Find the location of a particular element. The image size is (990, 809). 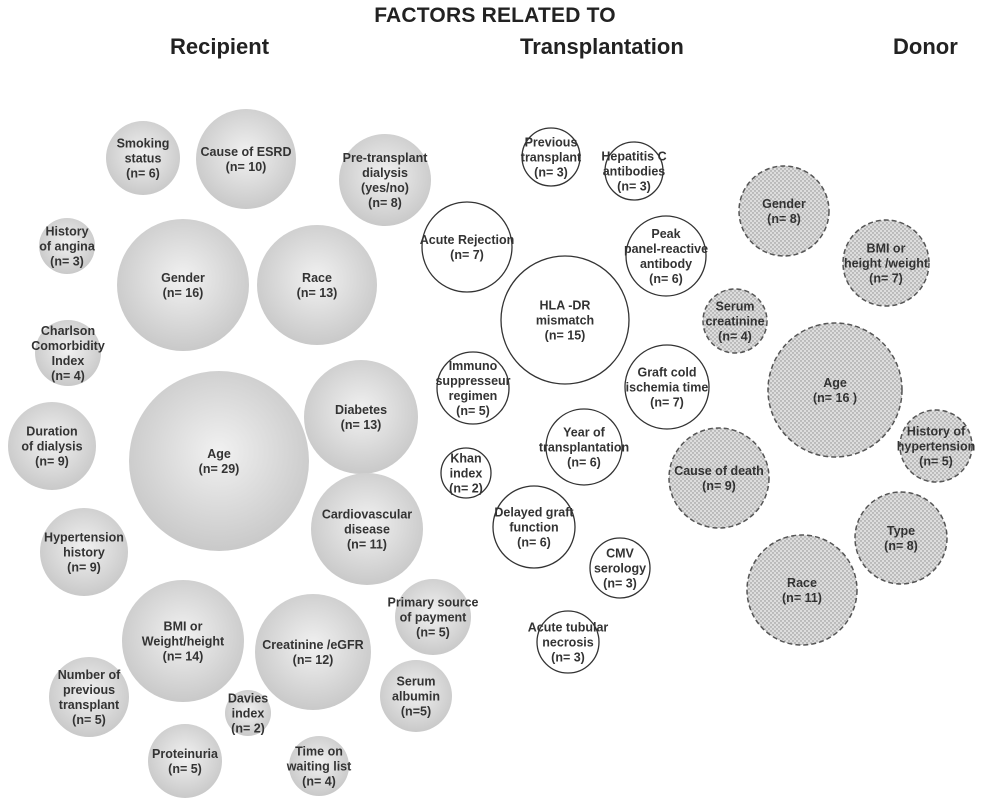

transplantation-label-line: (n= 15) is located at coordinates (565, 336).